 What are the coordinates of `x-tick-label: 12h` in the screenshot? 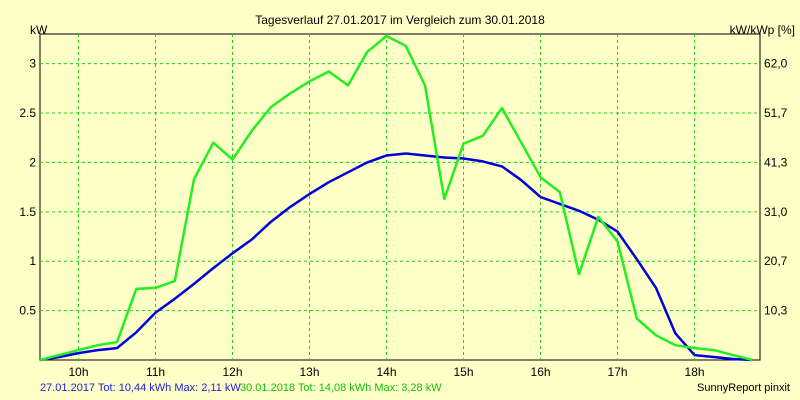 It's located at (232, 372).